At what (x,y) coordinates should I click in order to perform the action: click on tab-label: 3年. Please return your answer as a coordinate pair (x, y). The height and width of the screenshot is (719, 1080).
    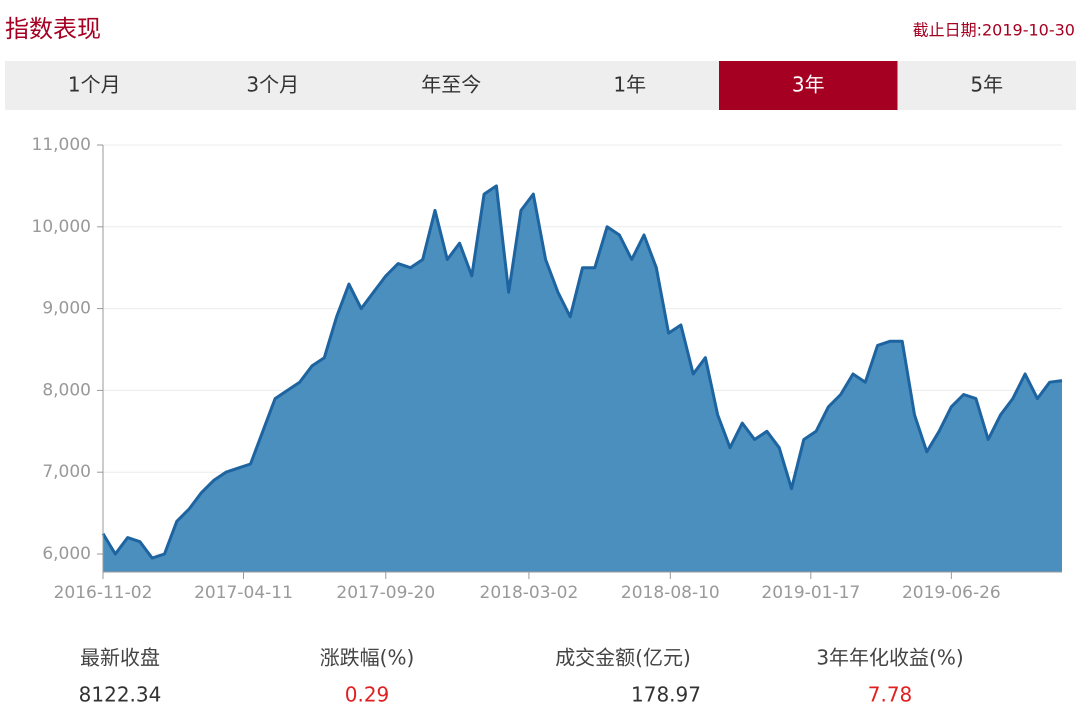
    Looking at the image, I should click on (808, 85).